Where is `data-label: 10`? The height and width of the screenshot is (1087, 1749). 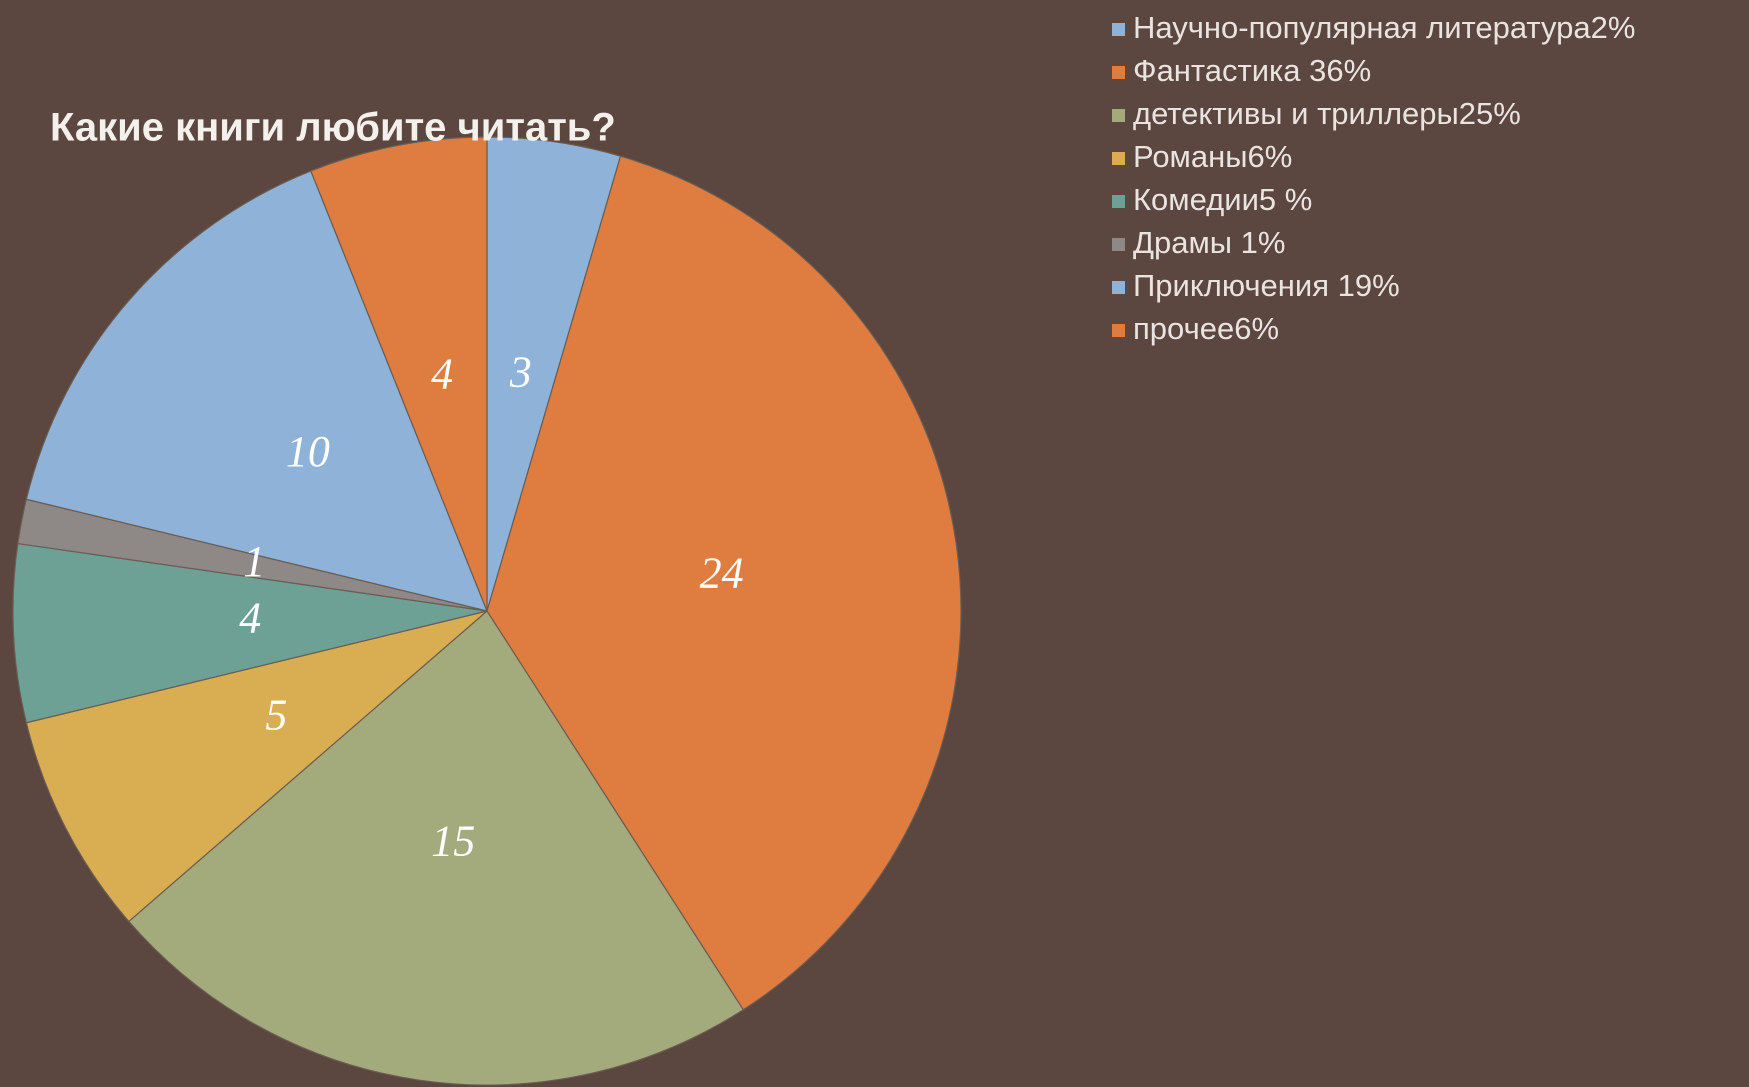
data-label: 10 is located at coordinates (308, 451).